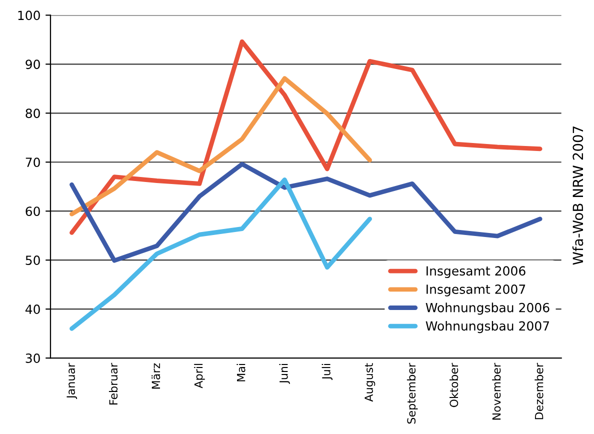 Image resolution: width=594 pixels, height=434 pixels. Describe the element at coordinates (412, 393) in the screenshot. I see `x-tick-label: September` at that location.